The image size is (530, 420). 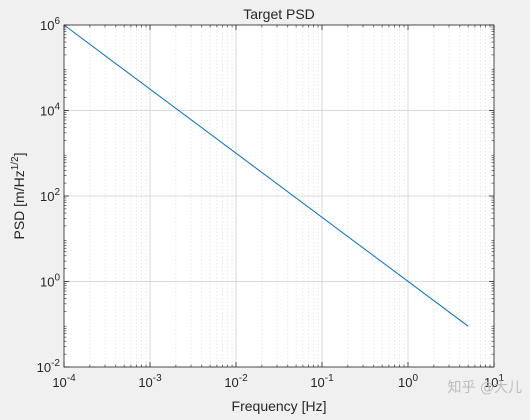 I want to click on x-tick-label: 10⁻¹, so click(x=322, y=381).